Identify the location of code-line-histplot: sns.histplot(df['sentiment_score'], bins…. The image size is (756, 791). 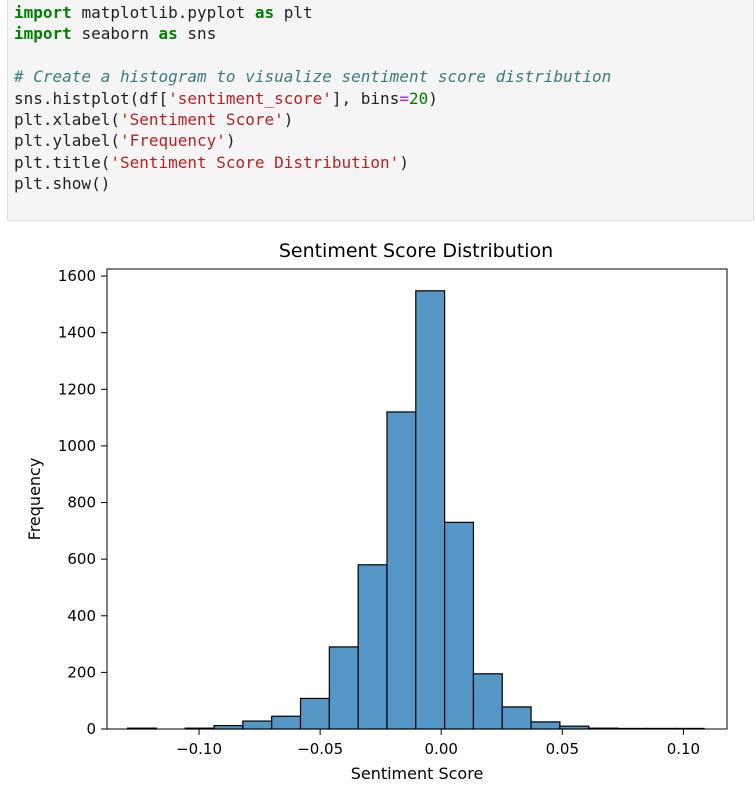
(226, 98).